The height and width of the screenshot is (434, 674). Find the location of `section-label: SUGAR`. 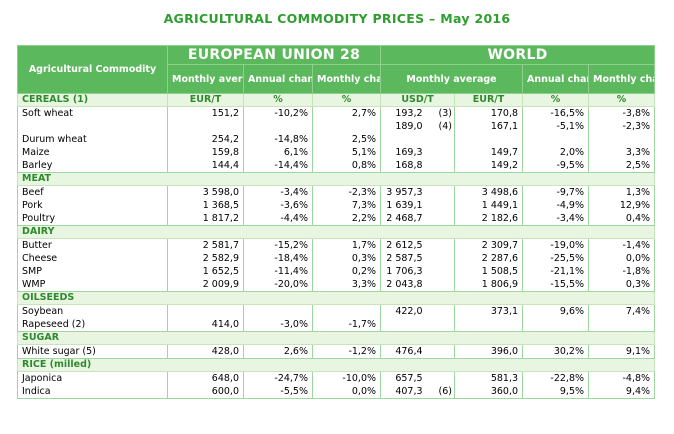

section-label: SUGAR is located at coordinates (336, 338).